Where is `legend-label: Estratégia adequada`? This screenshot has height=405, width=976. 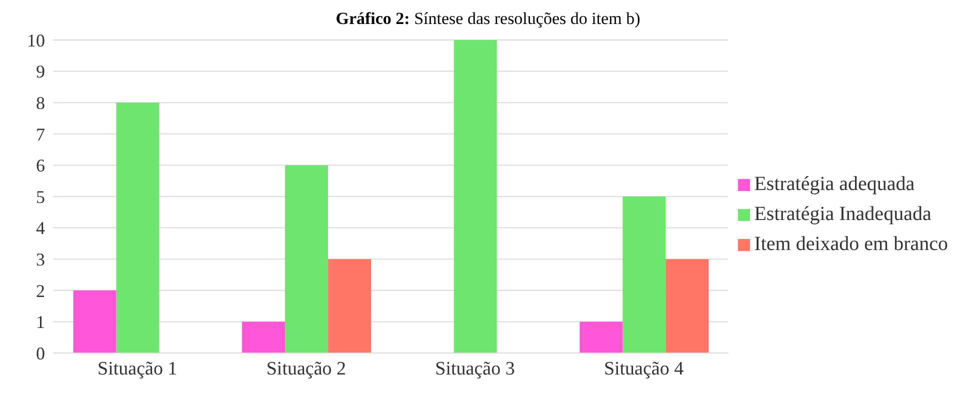 legend-label: Estratégia adequada is located at coordinates (834, 184).